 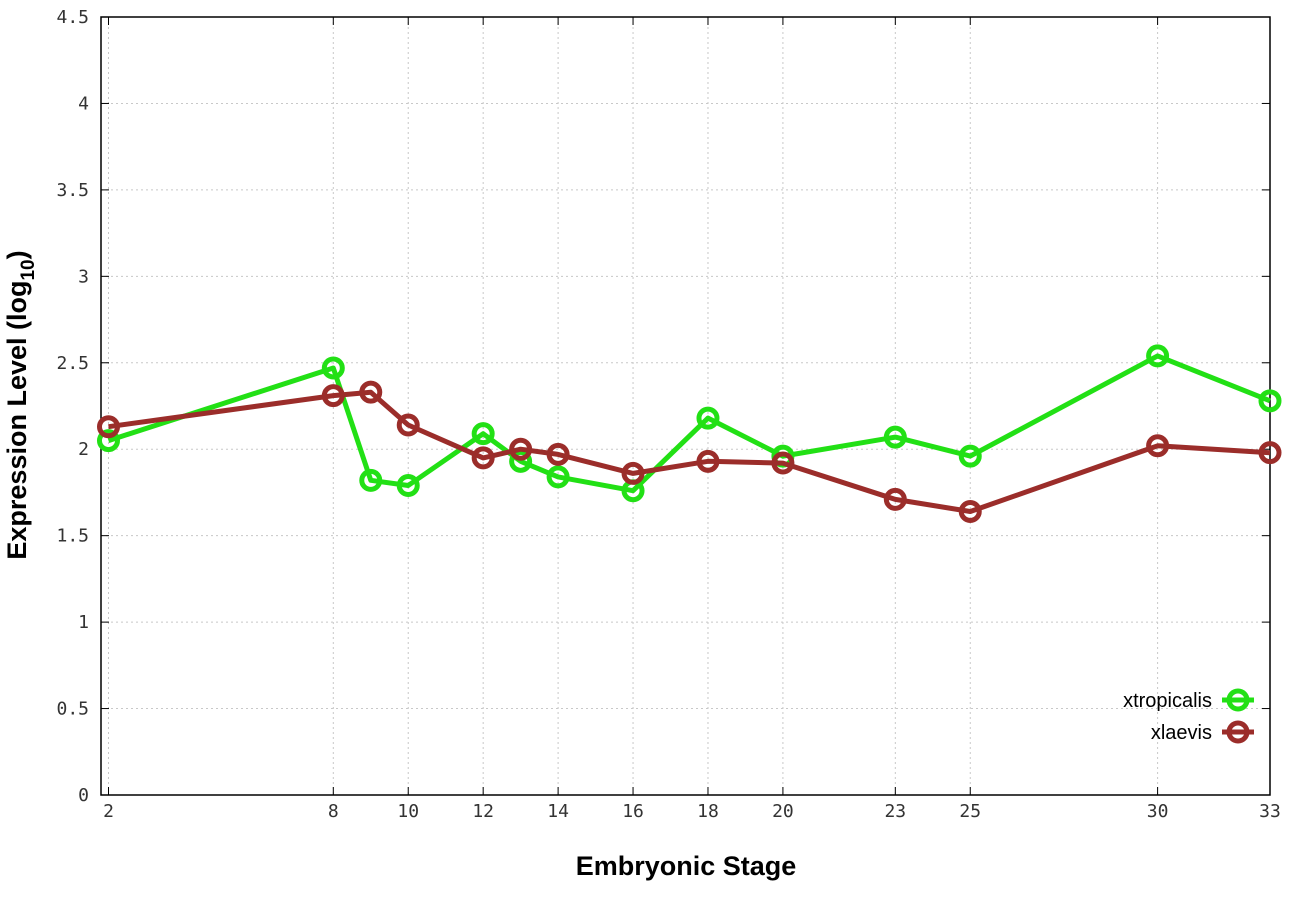 What do you see at coordinates (72, 17) in the screenshot?
I see `y-tick-label: 4.5` at bounding box center [72, 17].